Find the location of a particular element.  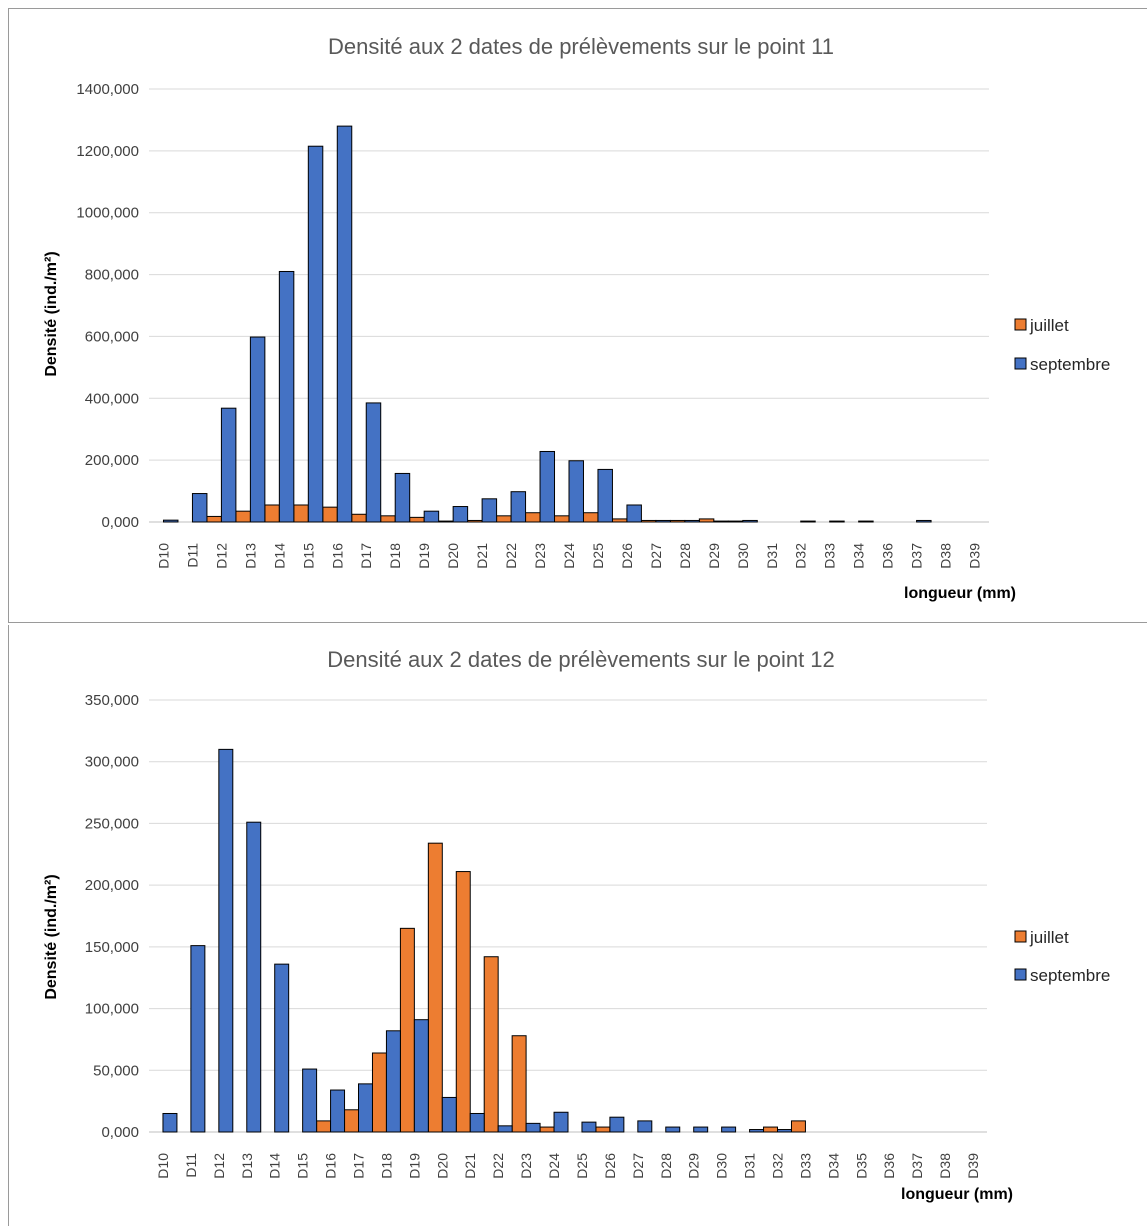

y-tick-label: 250,000 is located at coordinates (112, 823).